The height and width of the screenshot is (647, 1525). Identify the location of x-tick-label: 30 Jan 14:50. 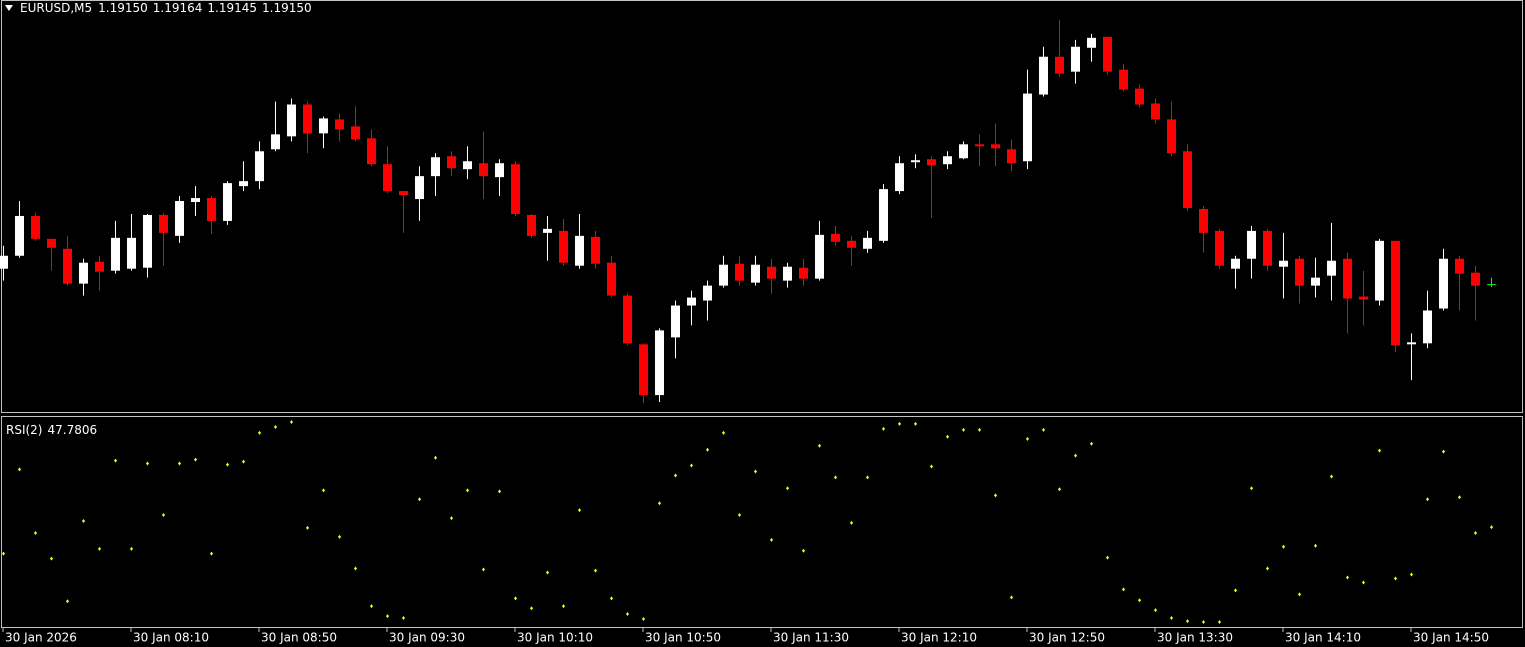
(1451, 638).